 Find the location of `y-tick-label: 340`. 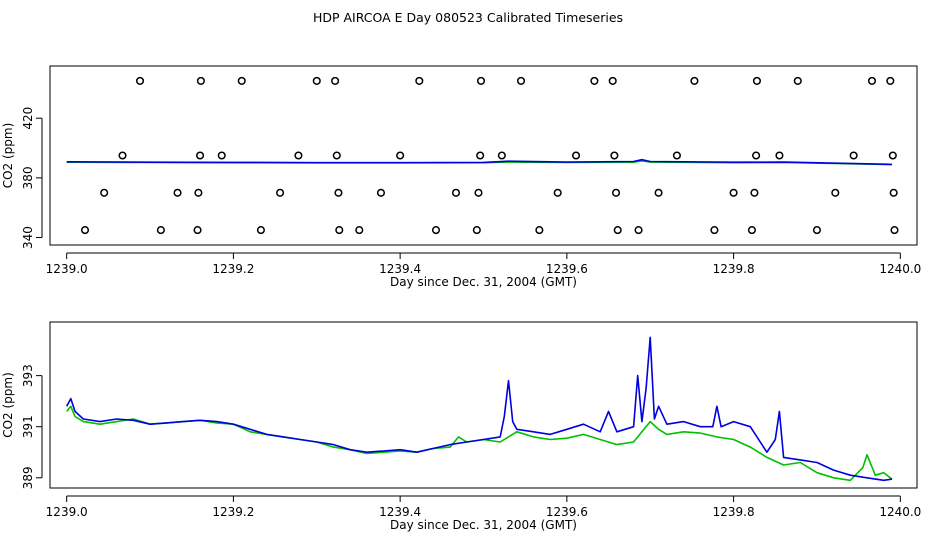

y-tick-label: 340 is located at coordinates (28, 237).